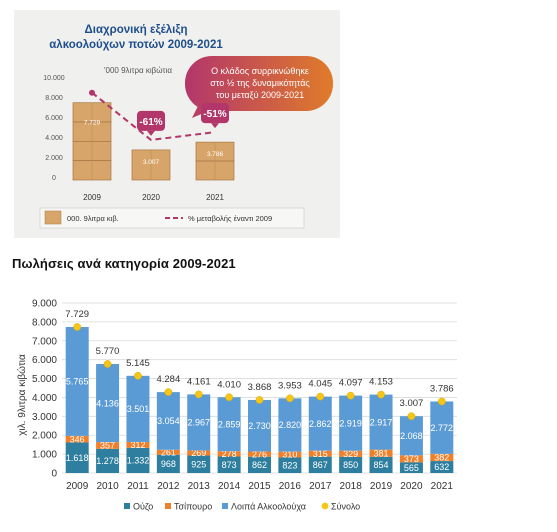 This screenshot has height=532, width=557. Describe the element at coordinates (107, 461) in the screenshot. I see `segment-value-label: 1.278` at that location.